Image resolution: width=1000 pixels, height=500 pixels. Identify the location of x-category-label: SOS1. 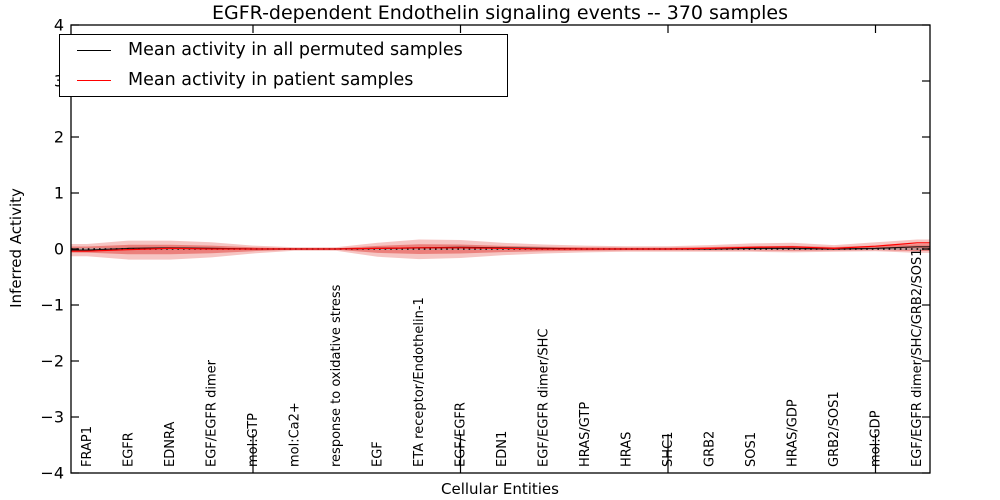
(751, 449).